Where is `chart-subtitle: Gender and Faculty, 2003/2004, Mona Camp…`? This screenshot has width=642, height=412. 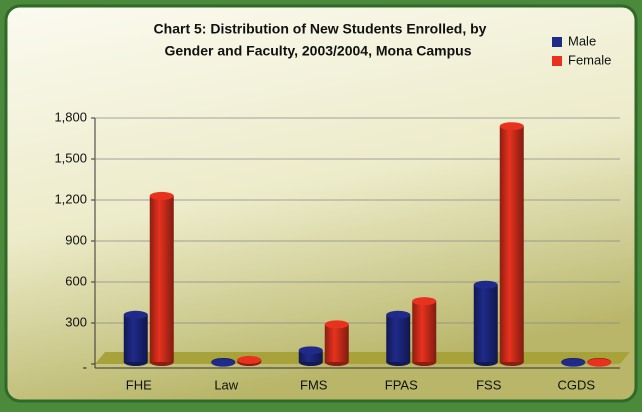
chart-subtitle: Gender and Faculty, 2003/2004, Mona Camp… is located at coordinates (317, 51).